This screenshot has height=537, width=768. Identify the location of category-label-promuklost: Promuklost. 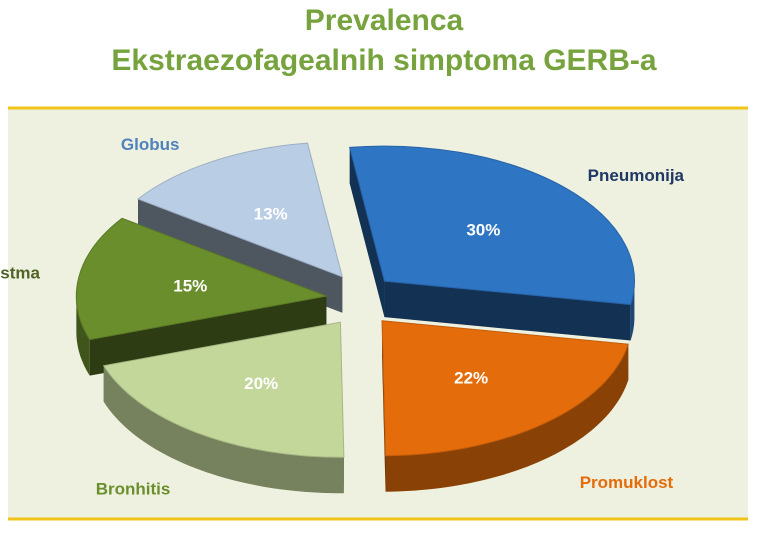
(627, 482).